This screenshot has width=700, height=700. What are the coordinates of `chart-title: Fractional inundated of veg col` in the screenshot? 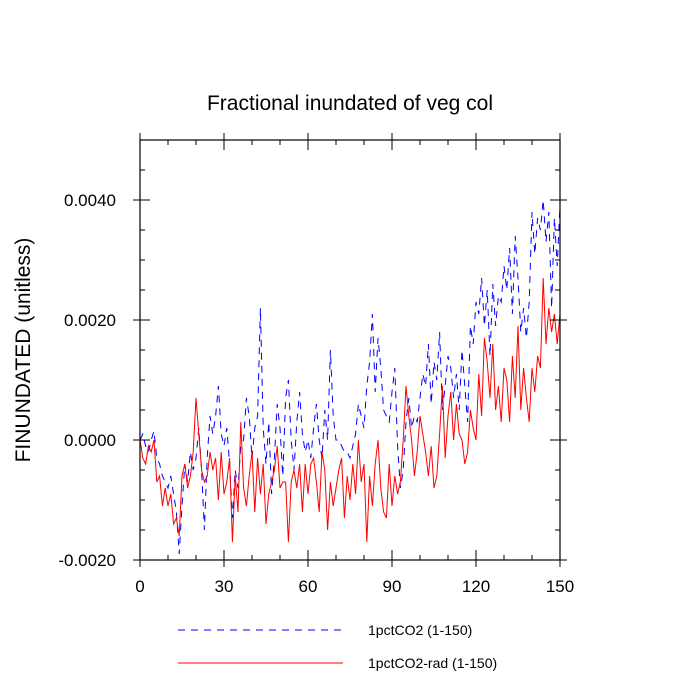 It's located at (350, 103).